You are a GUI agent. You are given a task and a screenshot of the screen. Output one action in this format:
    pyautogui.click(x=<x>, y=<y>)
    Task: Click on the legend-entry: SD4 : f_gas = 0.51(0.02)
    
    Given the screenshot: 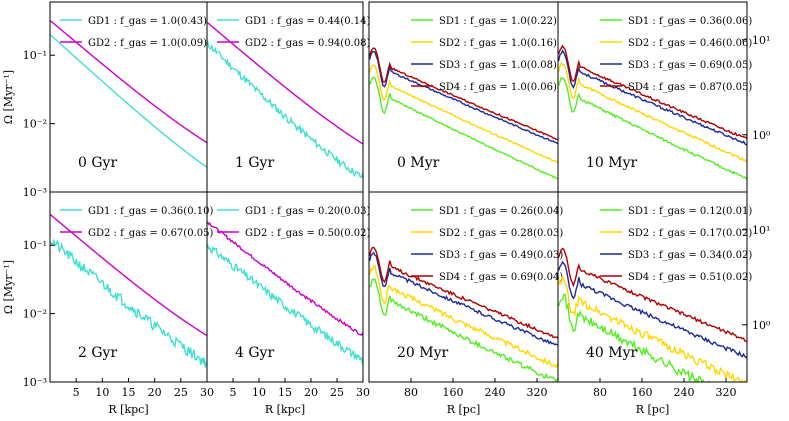 What is the action you would take?
    pyautogui.click(x=690, y=277)
    